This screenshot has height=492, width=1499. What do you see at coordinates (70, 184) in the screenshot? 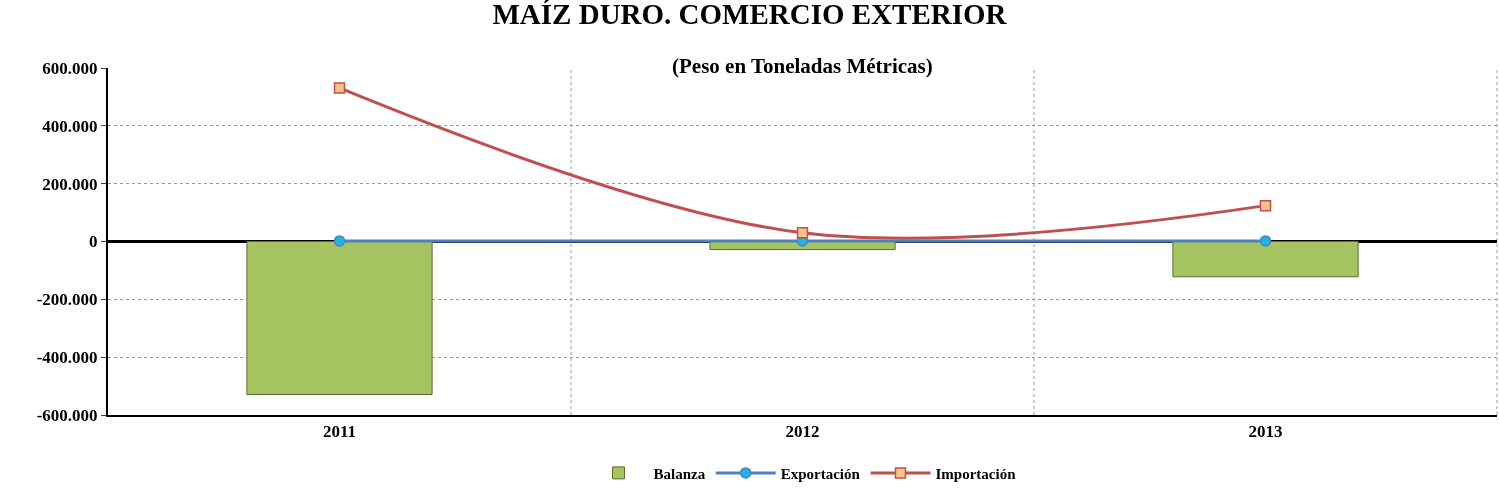
I see `y-tick-label: 200.000` at bounding box center [70, 184].